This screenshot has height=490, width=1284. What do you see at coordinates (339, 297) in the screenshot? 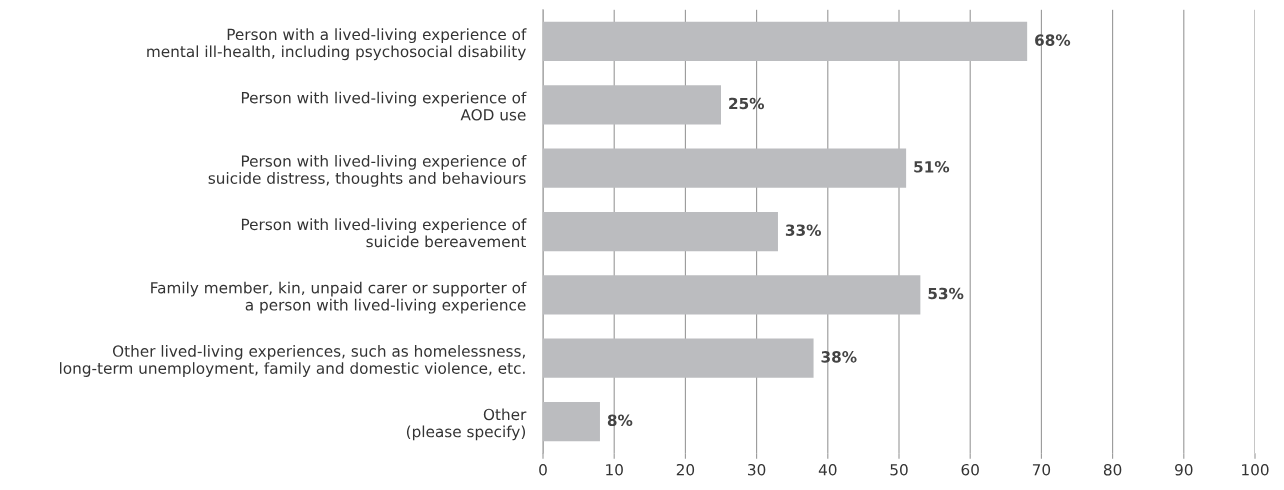
I see `y-tick-label: Family member, kin, unpaid carer or supporter of a person with lived-living experience` at bounding box center [339, 297].